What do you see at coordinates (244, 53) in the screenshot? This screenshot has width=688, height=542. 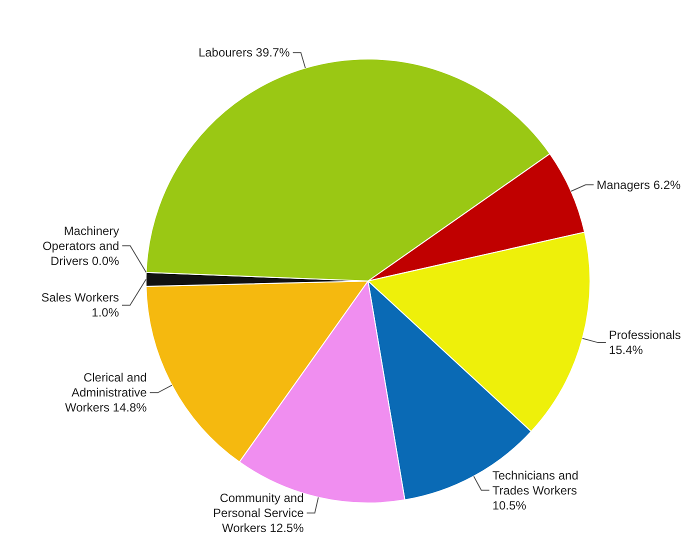 I see `slice-label: Labourers 39.7%` at bounding box center [244, 53].